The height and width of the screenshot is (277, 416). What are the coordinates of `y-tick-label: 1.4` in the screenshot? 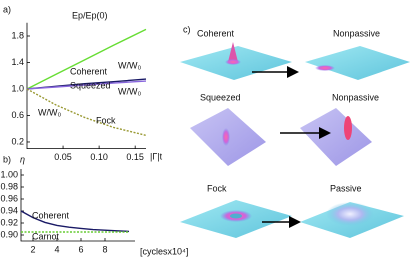 It's located at (17, 62).